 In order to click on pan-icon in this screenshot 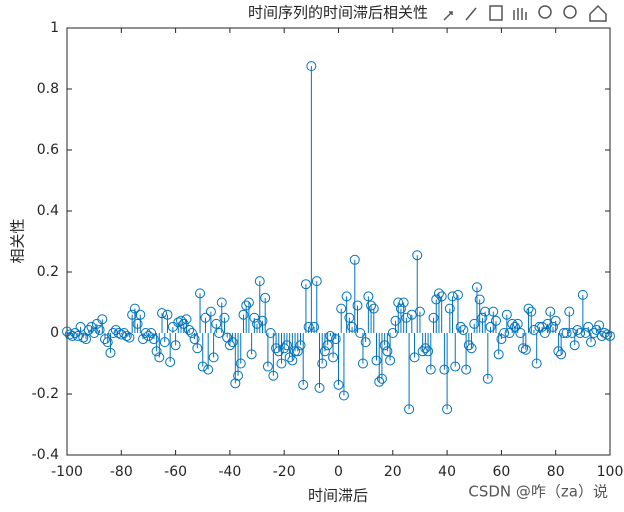, I will do `click(520, 14)`.